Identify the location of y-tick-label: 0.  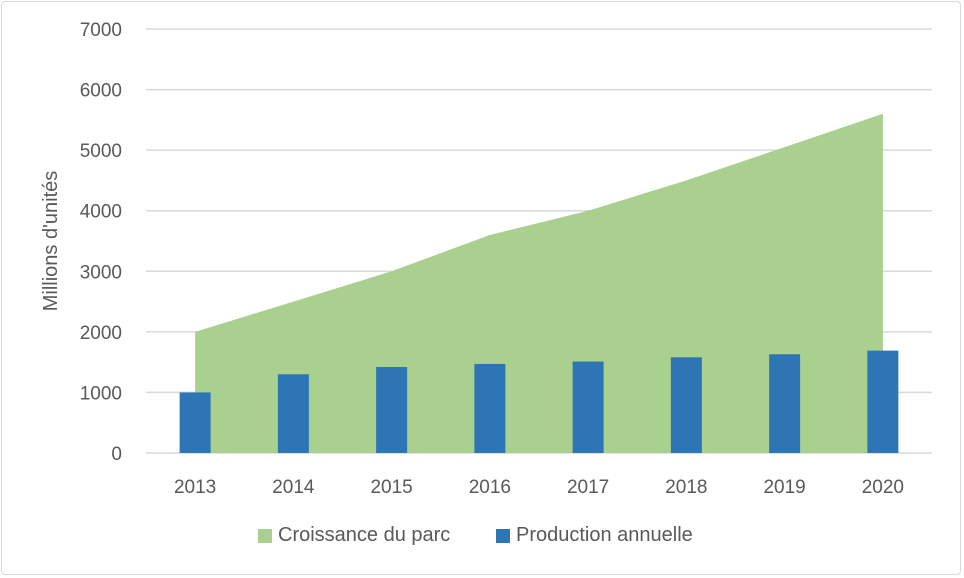
(116, 454).